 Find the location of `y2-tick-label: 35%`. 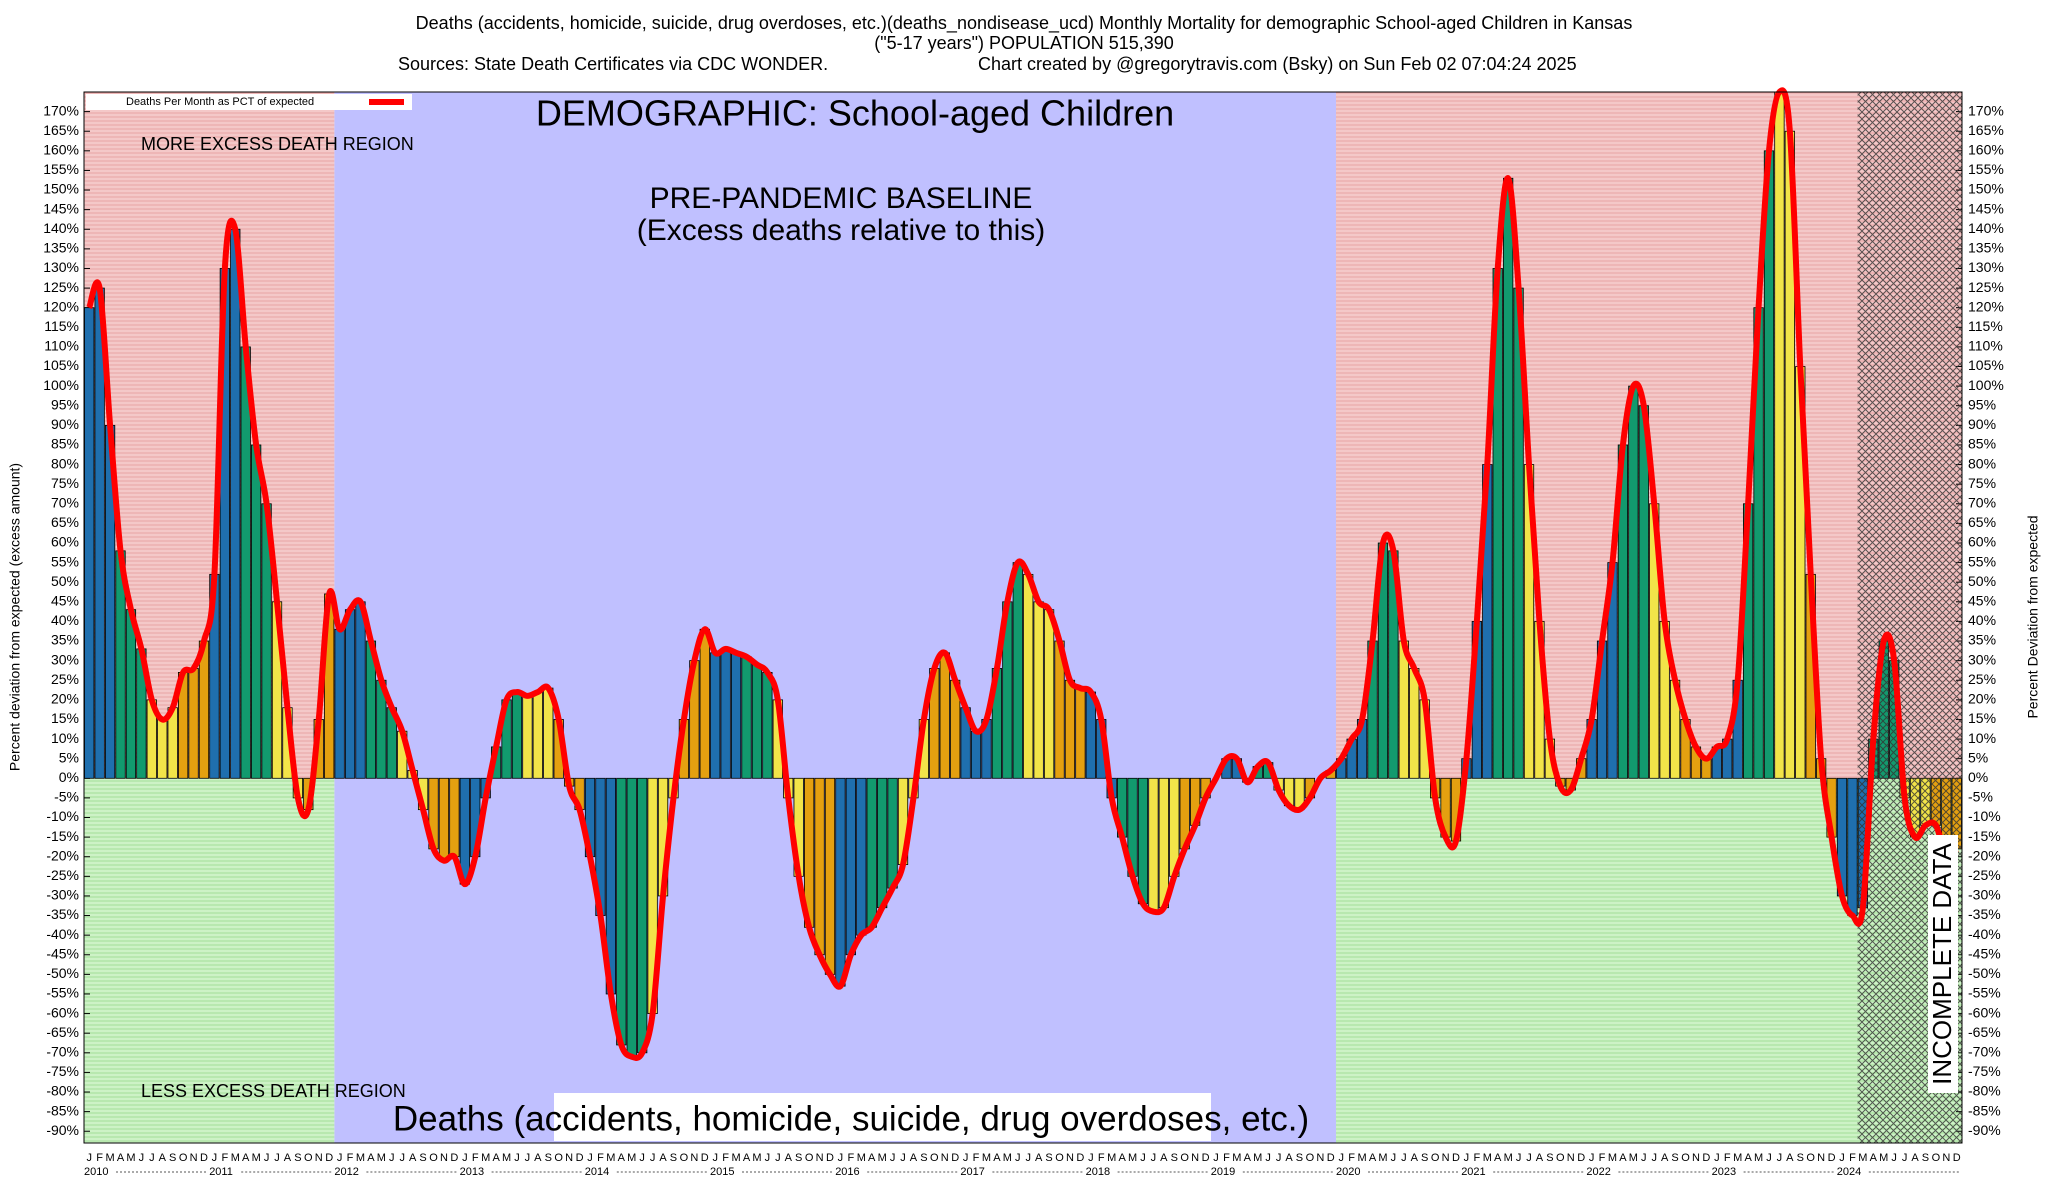

y2-tick-label: 35% is located at coordinates (1982, 640).